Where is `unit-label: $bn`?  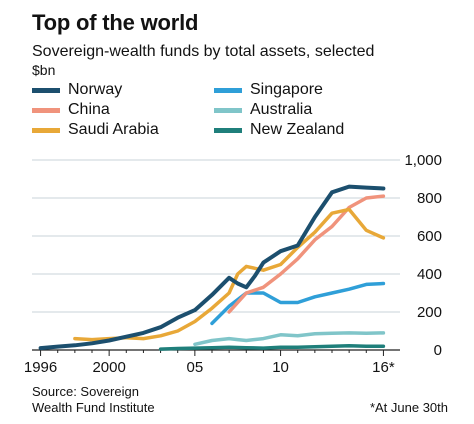 unit-label: $bn is located at coordinates (44, 70).